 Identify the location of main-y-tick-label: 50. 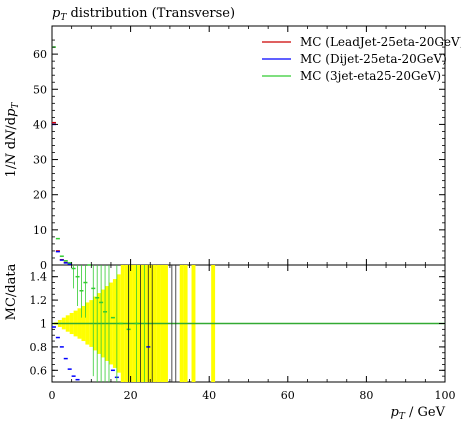
(40, 89).